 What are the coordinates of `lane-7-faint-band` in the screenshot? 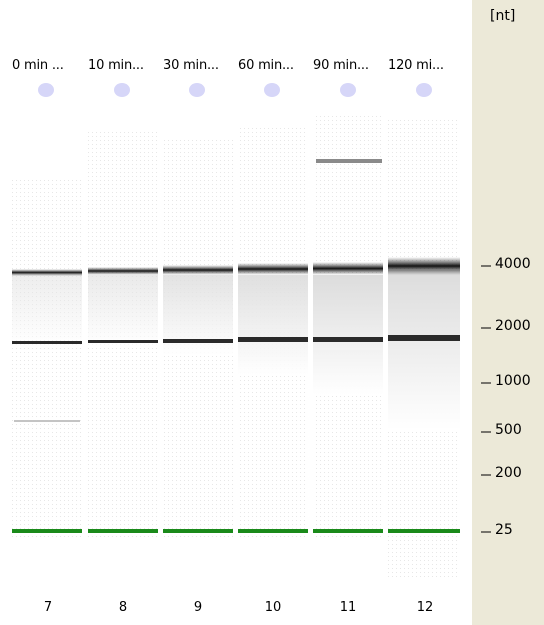 It's located at (47, 421).